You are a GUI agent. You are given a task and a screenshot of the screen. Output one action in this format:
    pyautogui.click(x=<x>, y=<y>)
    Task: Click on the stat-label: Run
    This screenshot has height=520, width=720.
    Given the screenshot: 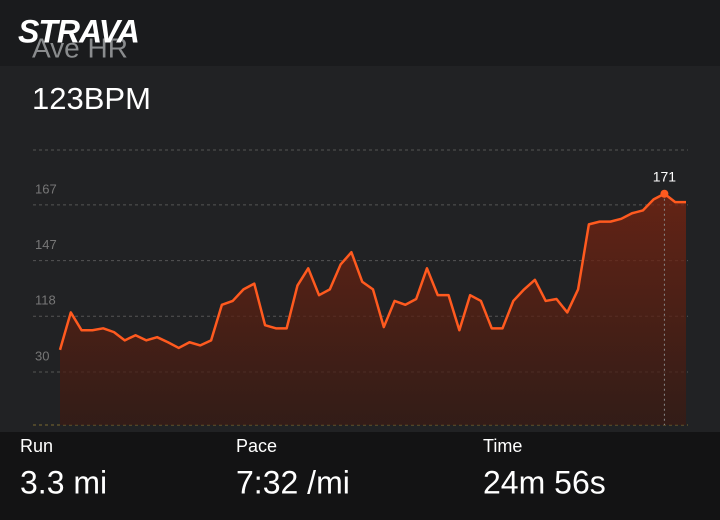 What is the action you would take?
    pyautogui.click(x=36, y=446)
    